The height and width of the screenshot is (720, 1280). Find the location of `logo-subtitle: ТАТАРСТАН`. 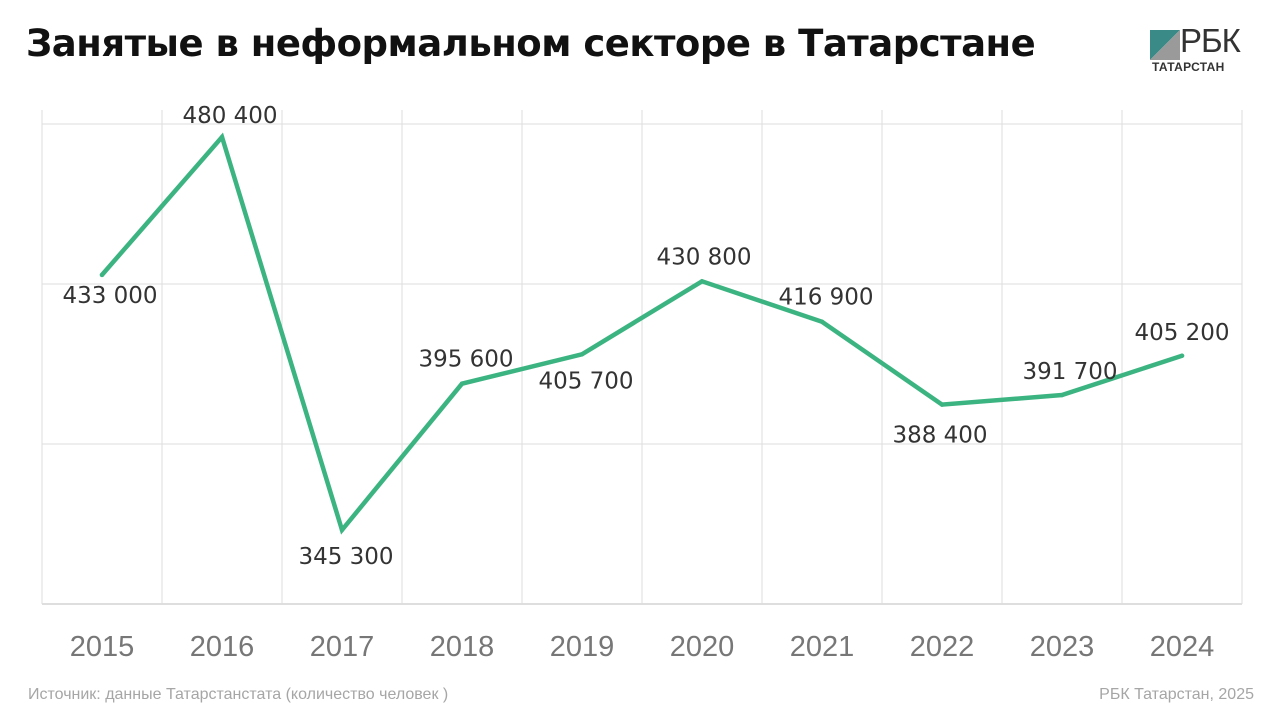

logo-subtitle: ТАТАРСТАН is located at coordinates (1188, 67).